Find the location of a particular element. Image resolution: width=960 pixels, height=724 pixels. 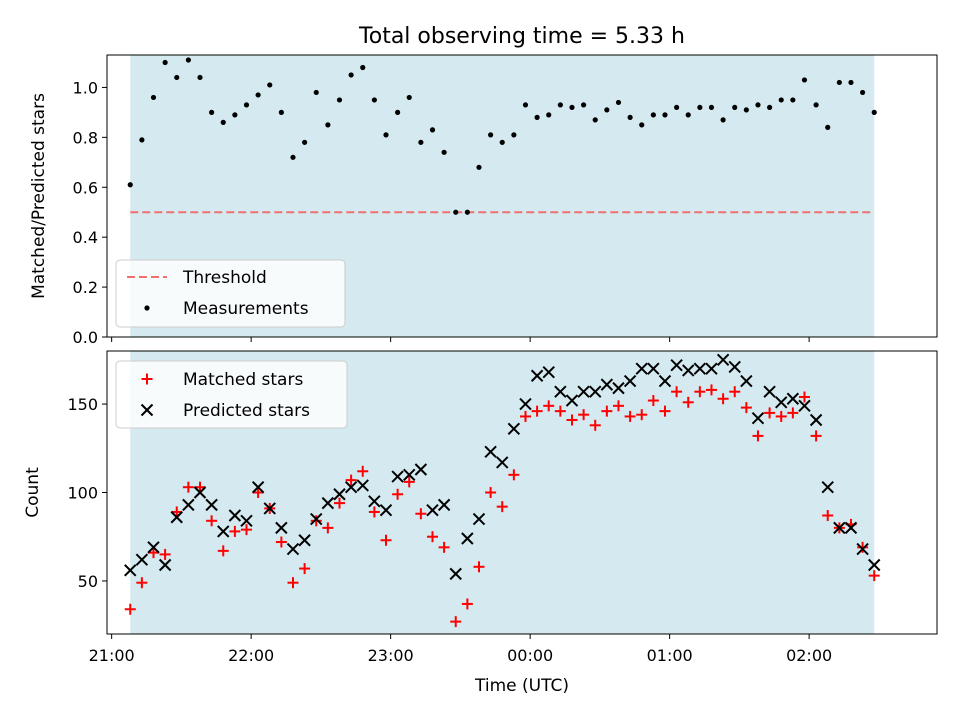

ratio-legend-box is located at coordinates (230, 293).